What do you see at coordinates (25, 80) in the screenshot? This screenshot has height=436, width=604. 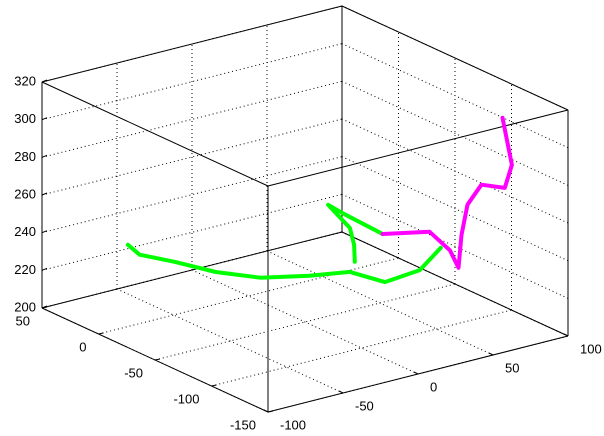 I see `z-tick-label: 320` at bounding box center [25, 80].